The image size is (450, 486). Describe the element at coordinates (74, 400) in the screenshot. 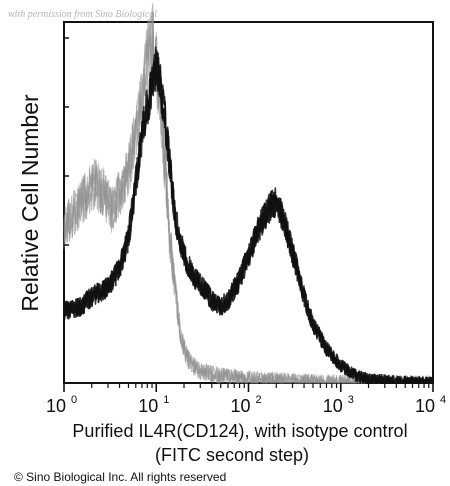

I see `x-tick-exponent: 0` at that location.